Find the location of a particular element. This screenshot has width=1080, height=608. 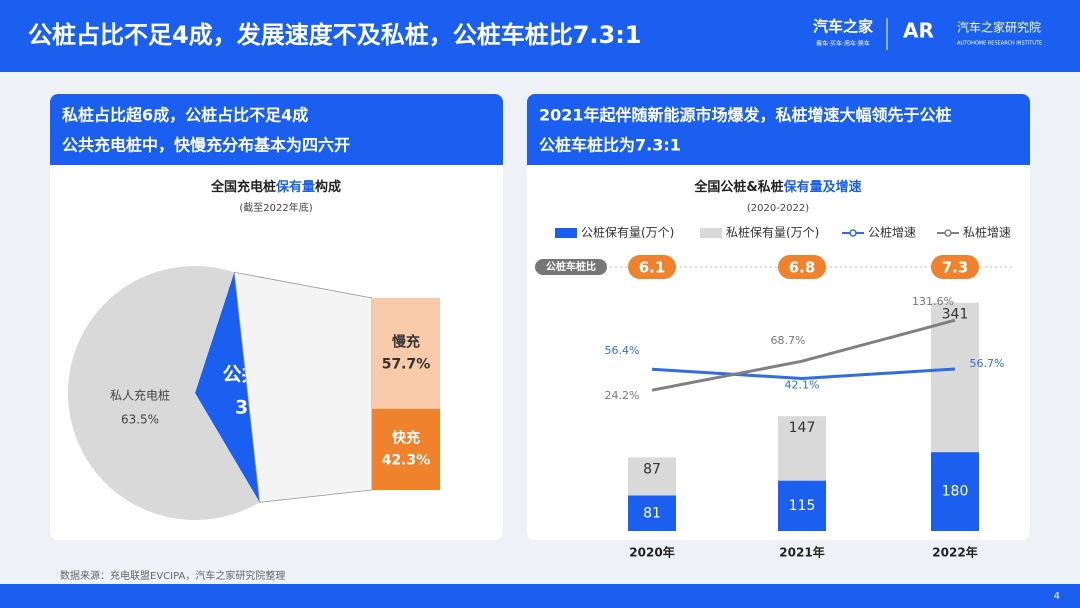

x-tick-label: 2022年 is located at coordinates (954, 552).